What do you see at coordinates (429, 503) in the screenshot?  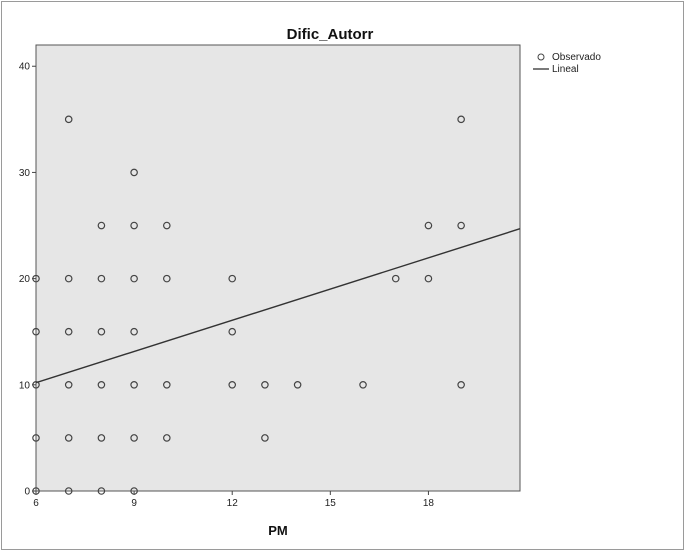 I see `x-tick-label-4: 18` at bounding box center [429, 503].